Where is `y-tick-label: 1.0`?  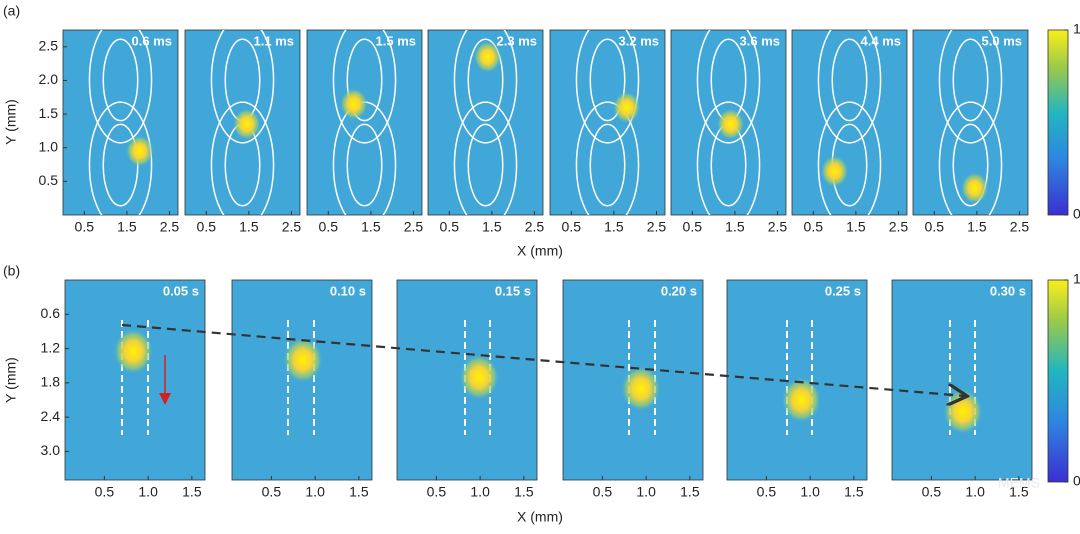 y-tick-label: 1.0 is located at coordinates (49, 146).